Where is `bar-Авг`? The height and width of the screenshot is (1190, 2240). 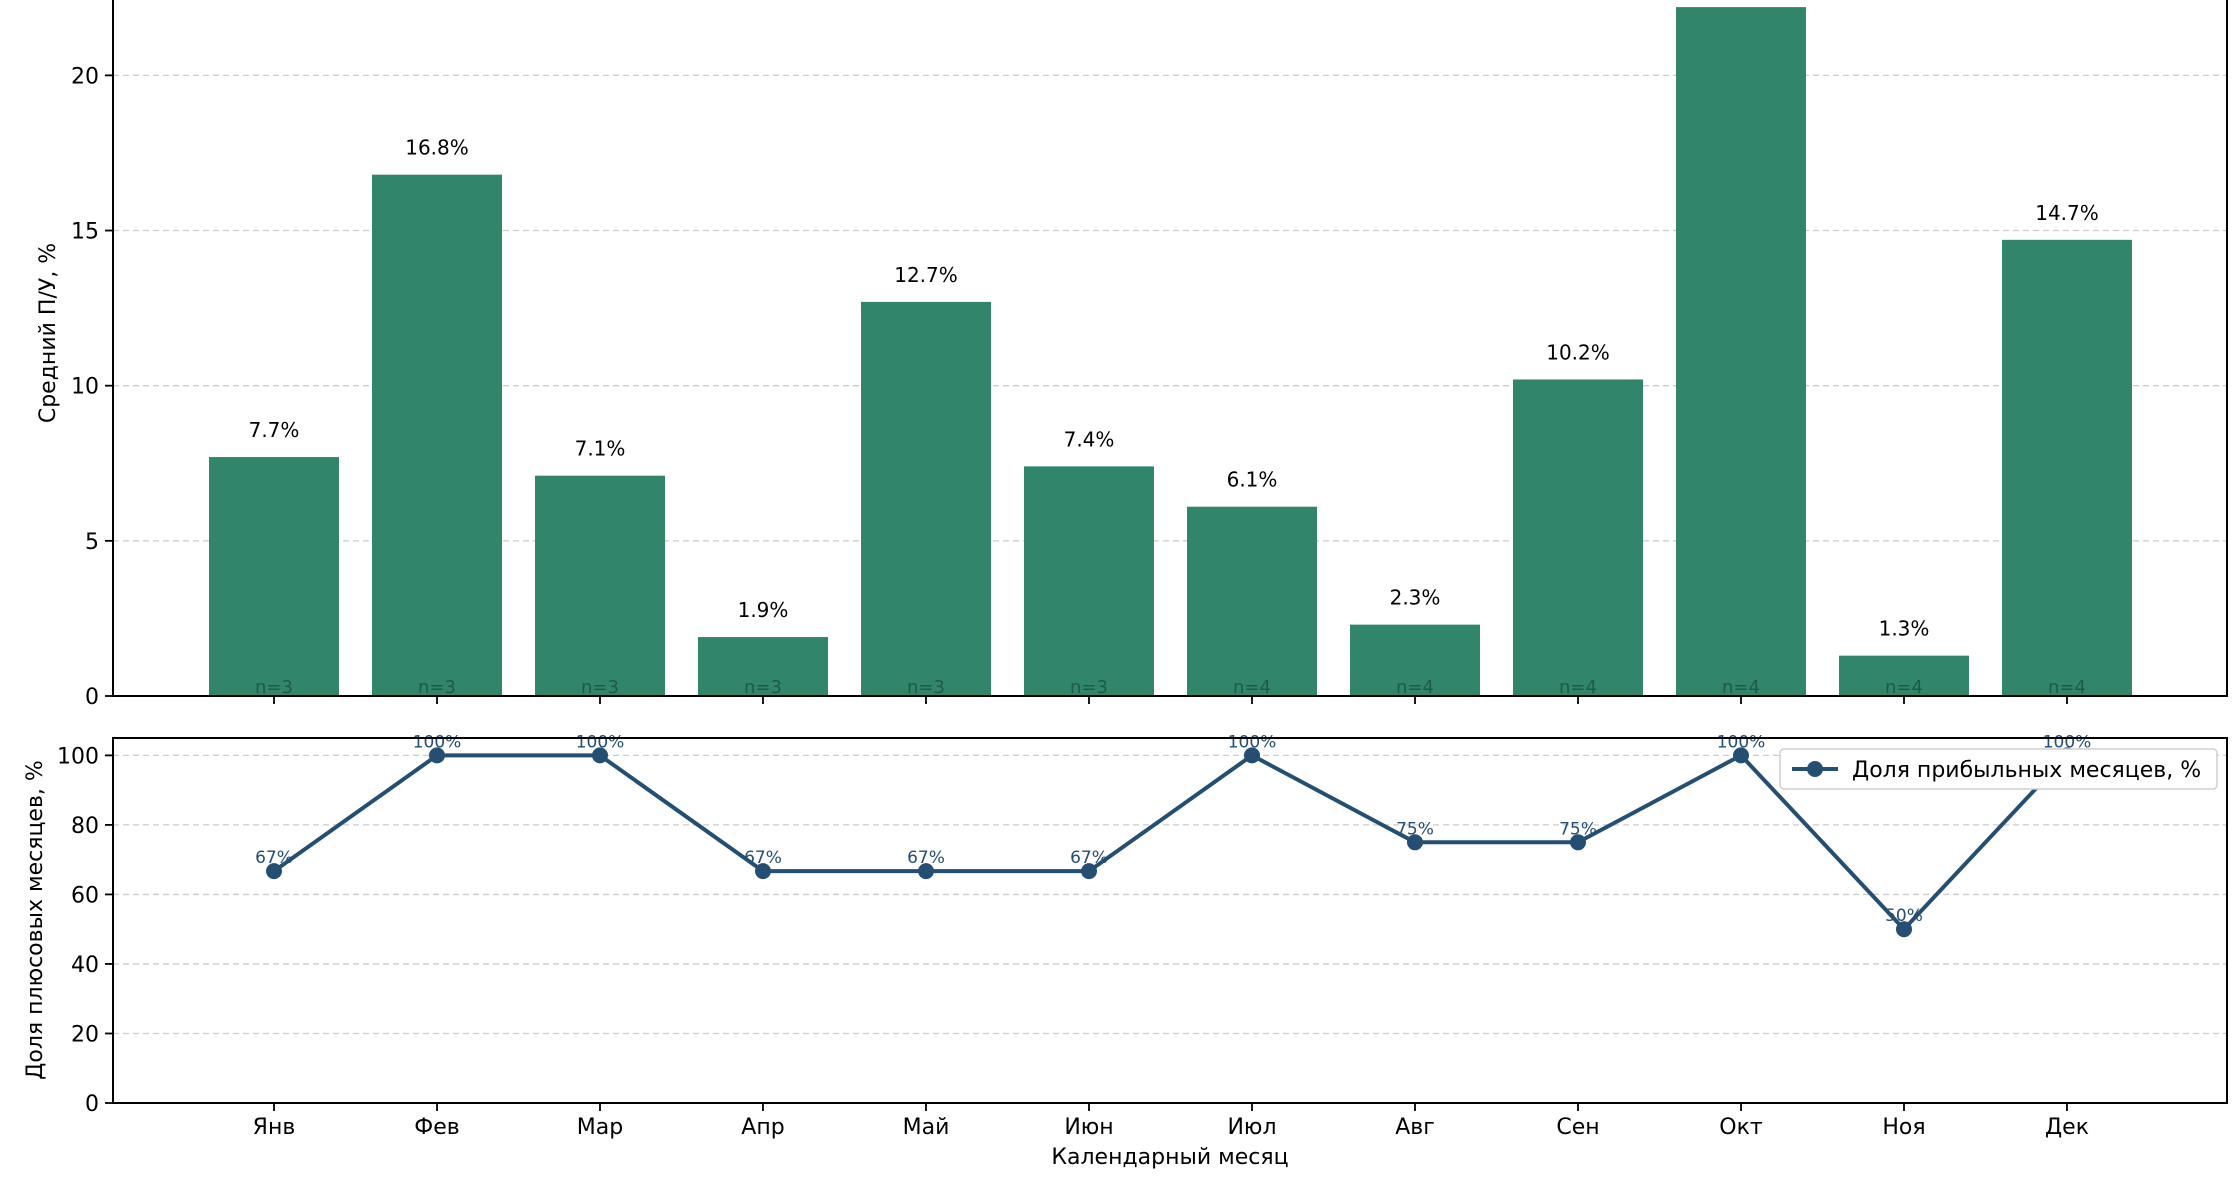 bar-Авг is located at coordinates (1415, 660).